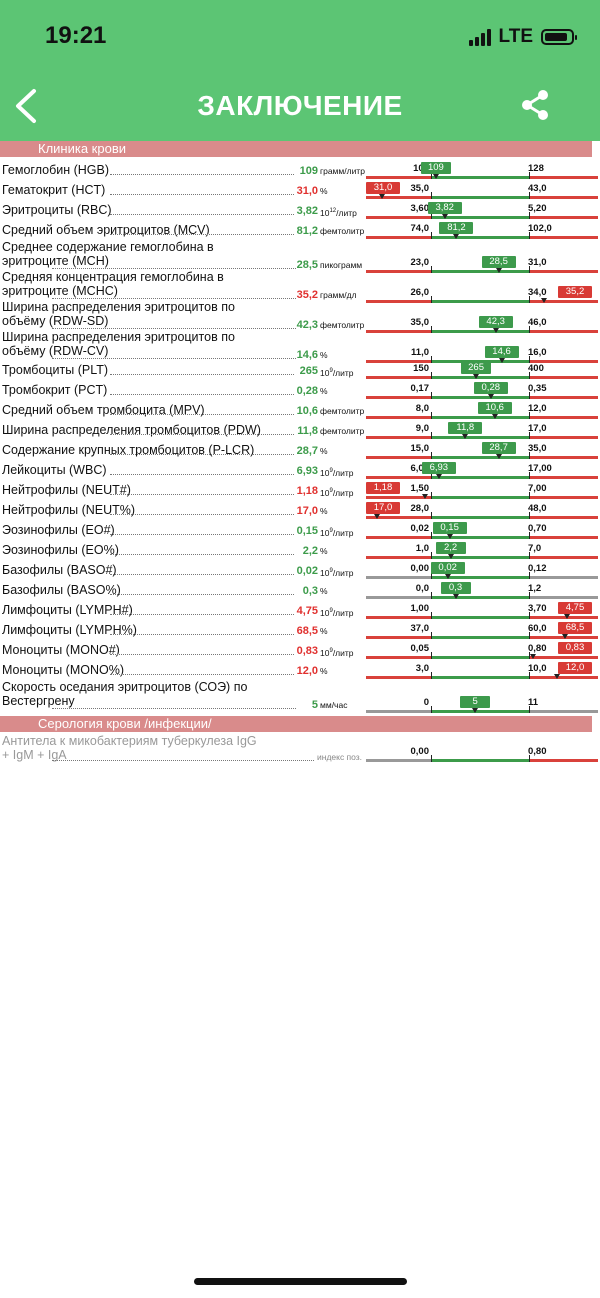 The width and height of the screenshot is (600, 1298). I want to click on range-max: 1,2, so click(535, 588).